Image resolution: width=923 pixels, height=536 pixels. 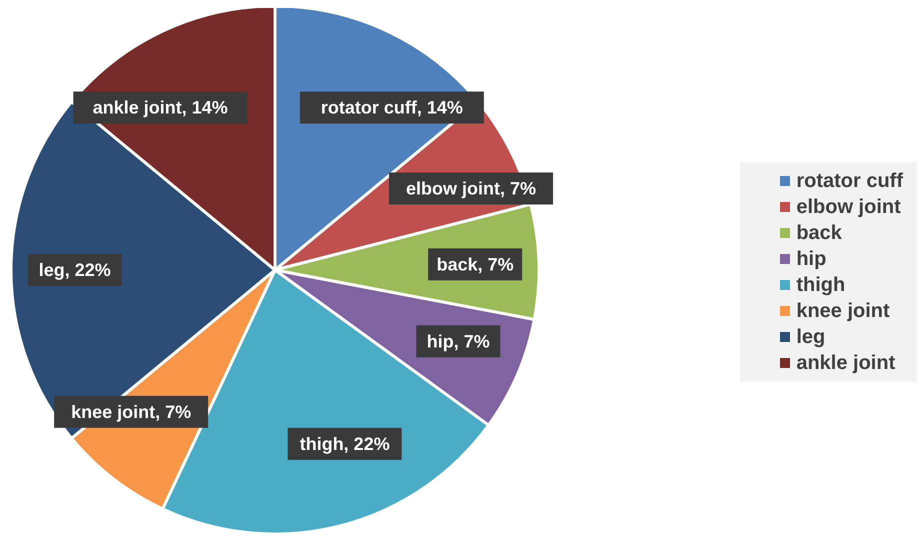 I want to click on data-label: hip, 7%, so click(x=458, y=341).